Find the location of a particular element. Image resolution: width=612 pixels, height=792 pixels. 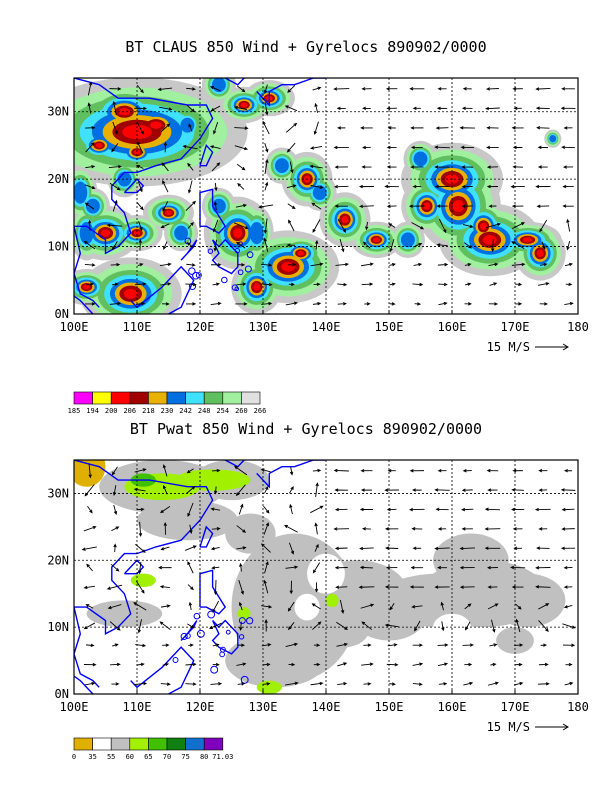

x-tick-label: 110E is located at coordinates (137, 707).